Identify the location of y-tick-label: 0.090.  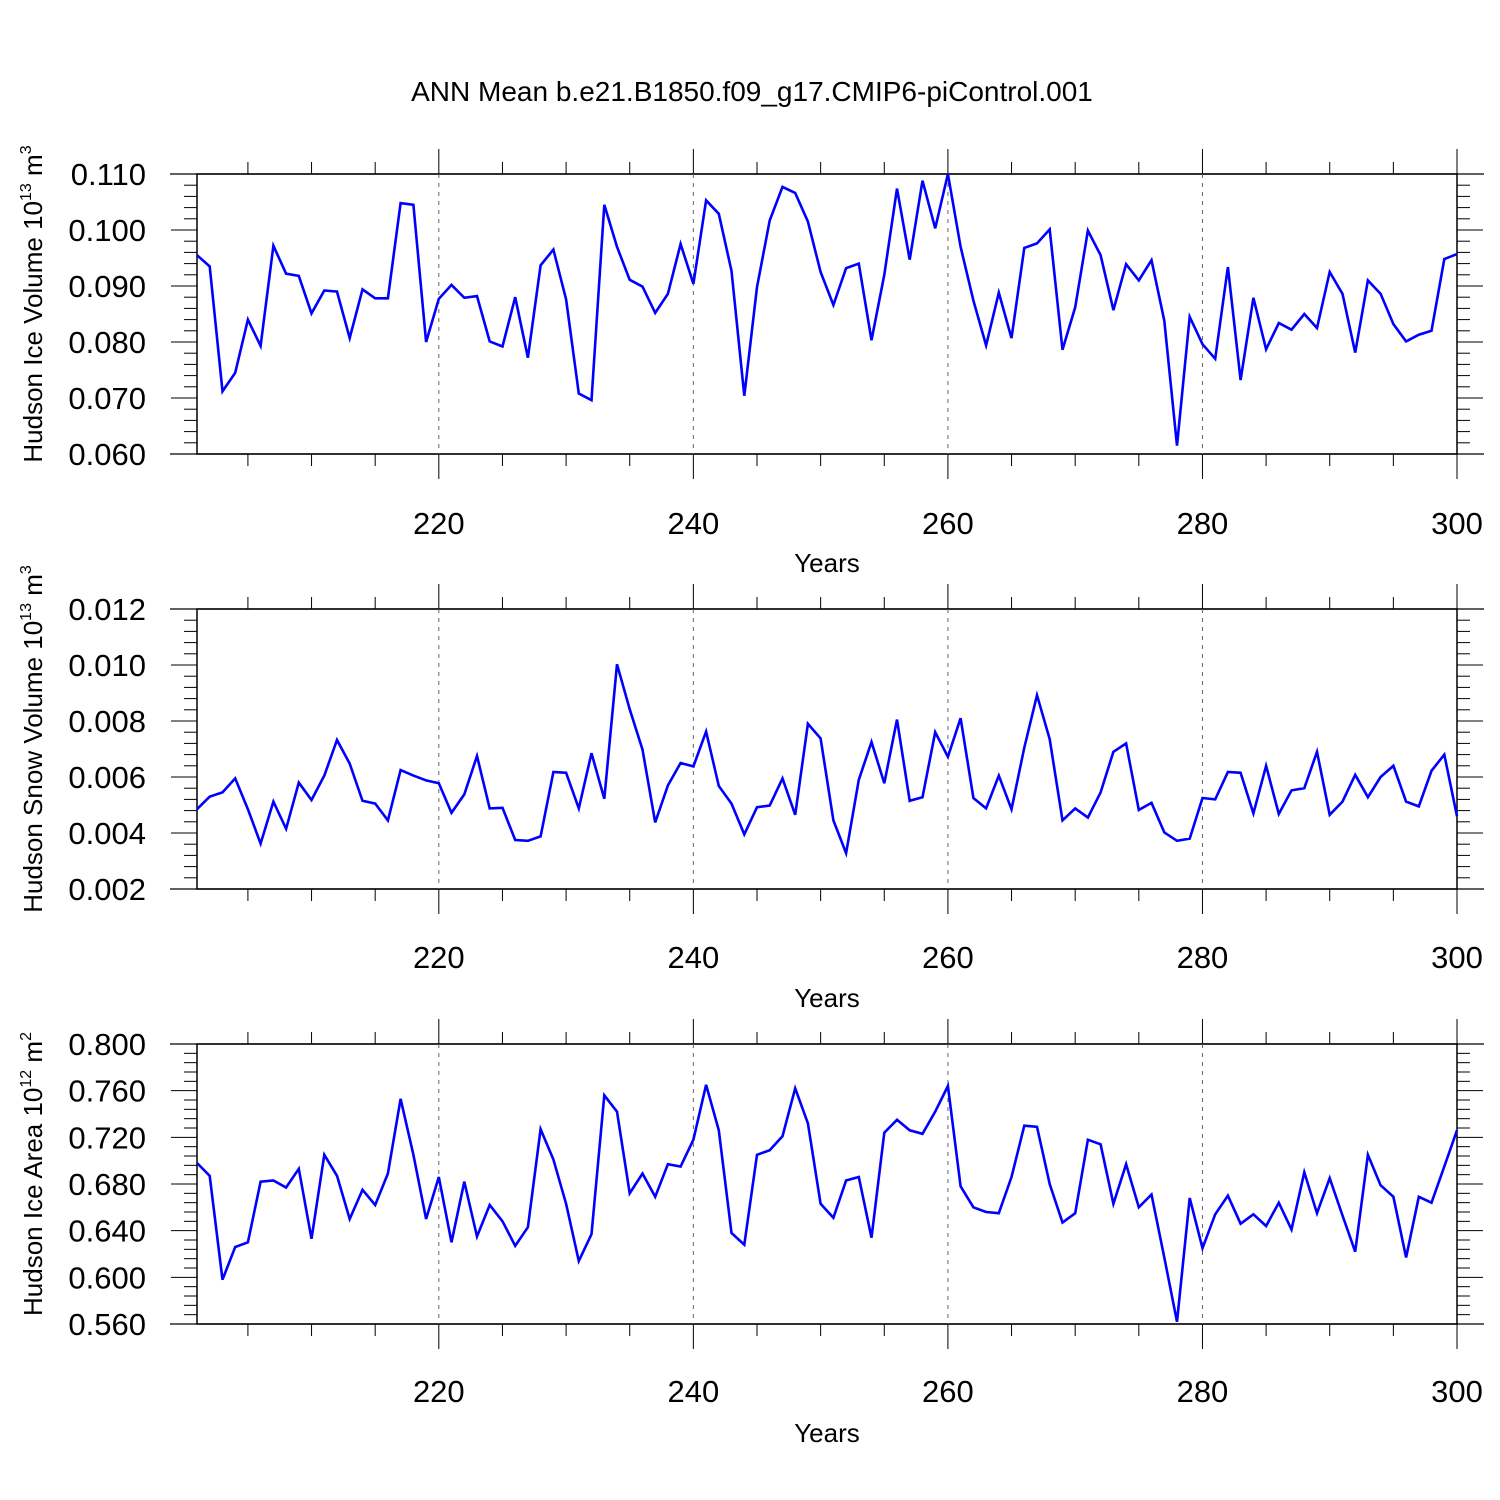
(107, 286).